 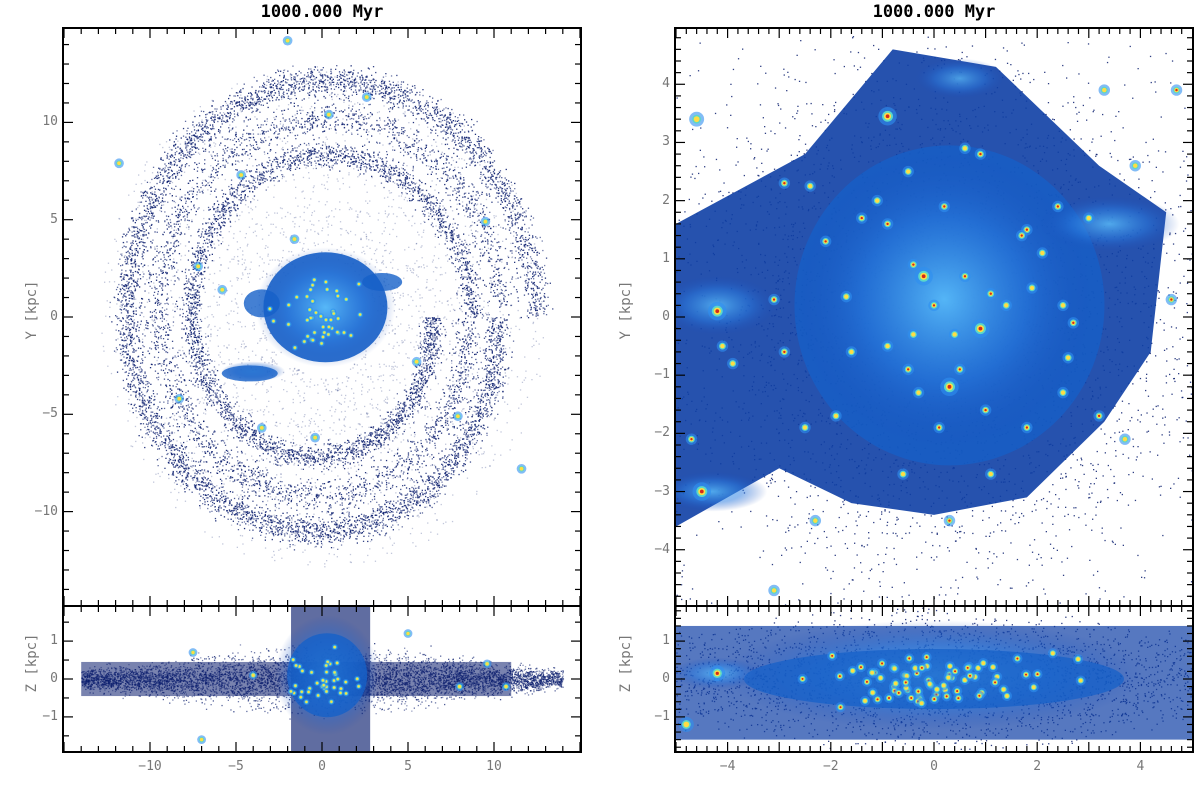 What do you see at coordinates (662, 549) in the screenshot?
I see `y-tick-label: −4` at bounding box center [662, 549].